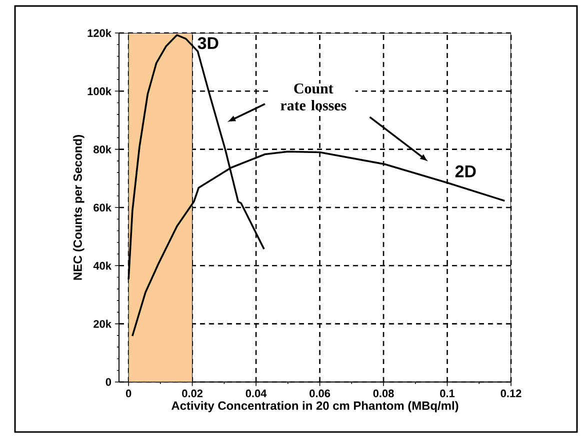 This screenshot has height=436, width=588. Describe the element at coordinates (103, 207) in the screenshot. I see `y-tick-label: 60k` at that location.